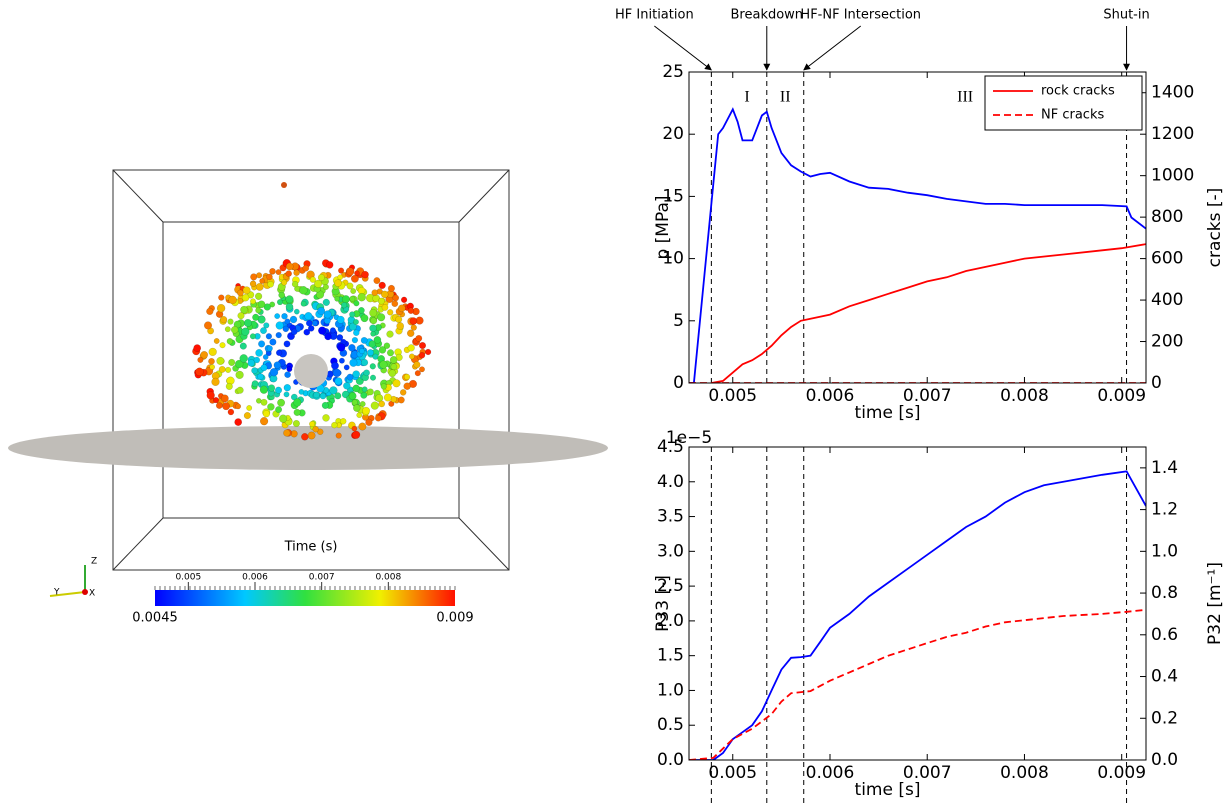 This screenshot has width=1231, height=805. What do you see at coordinates (927, 773) in the screenshot?
I see `x-tick-label: 0.007` at bounding box center [927, 773].